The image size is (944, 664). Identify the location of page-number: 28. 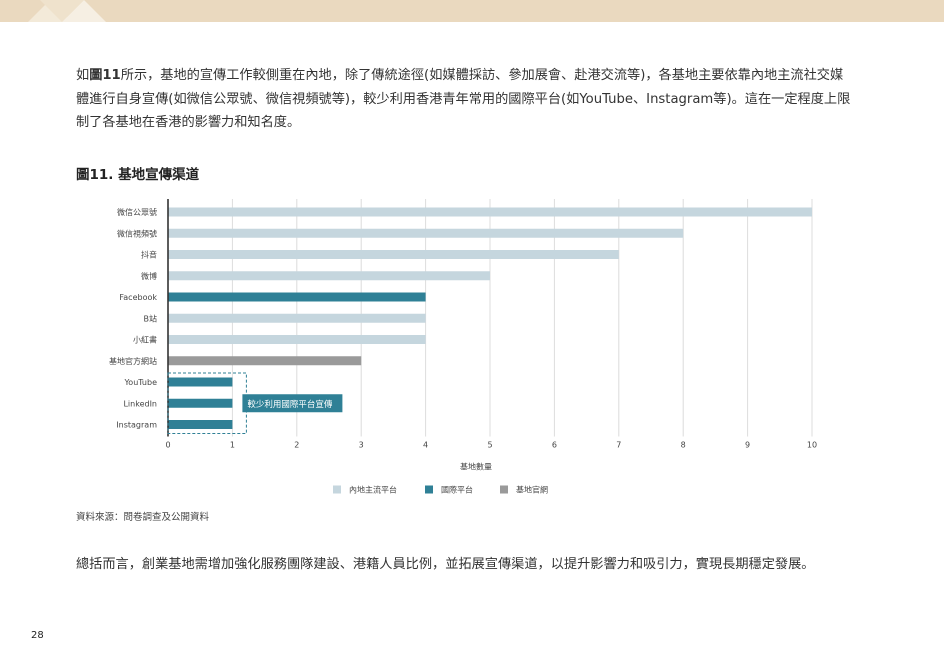
(37, 635).